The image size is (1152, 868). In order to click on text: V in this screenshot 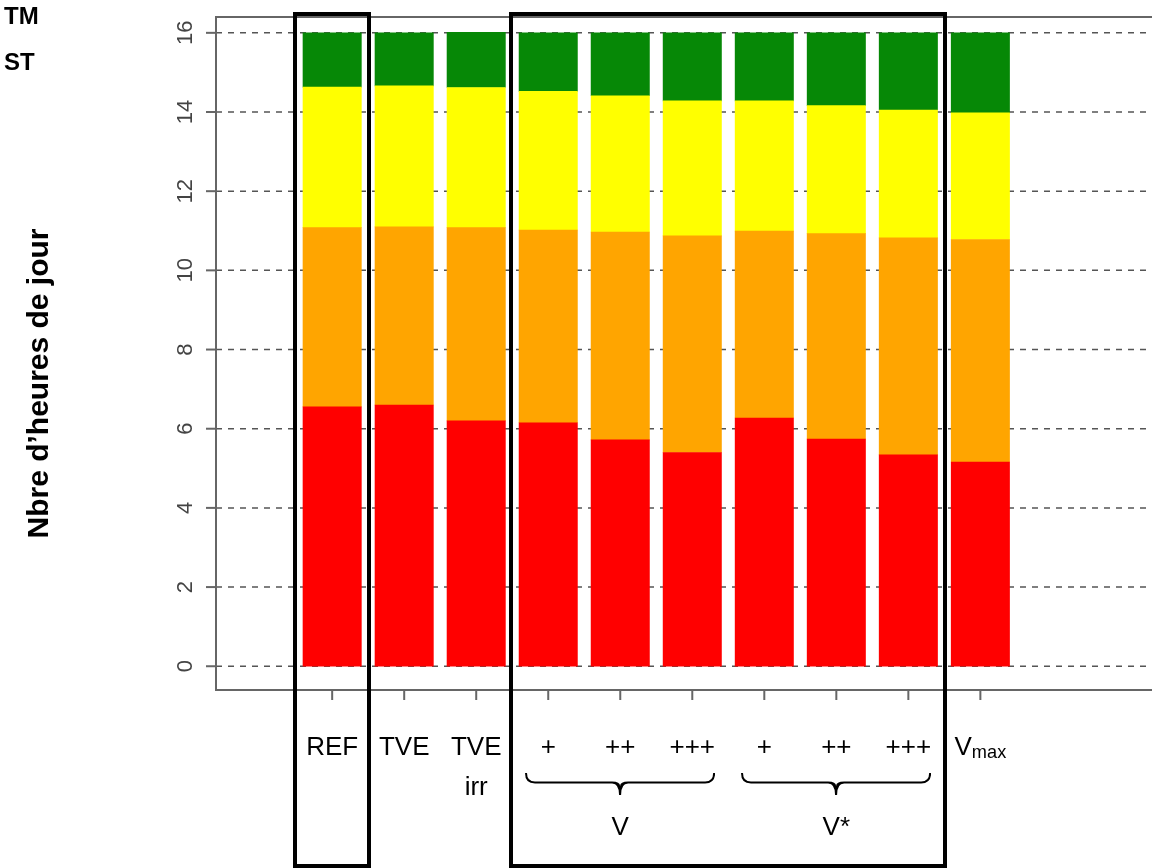, I will do `click(620, 826)`.